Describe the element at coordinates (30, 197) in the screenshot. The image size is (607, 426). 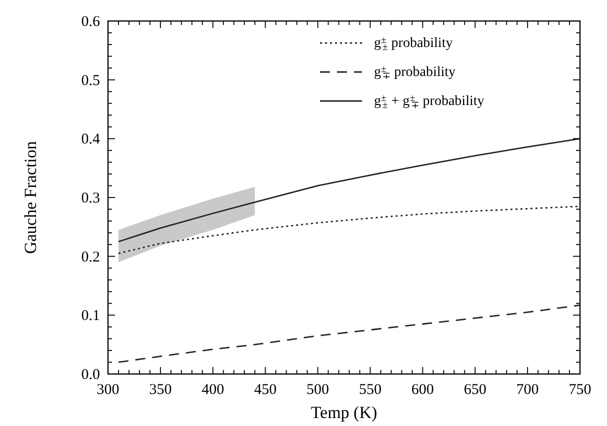
I see `y-axis-title: Gauche Fraction` at that location.